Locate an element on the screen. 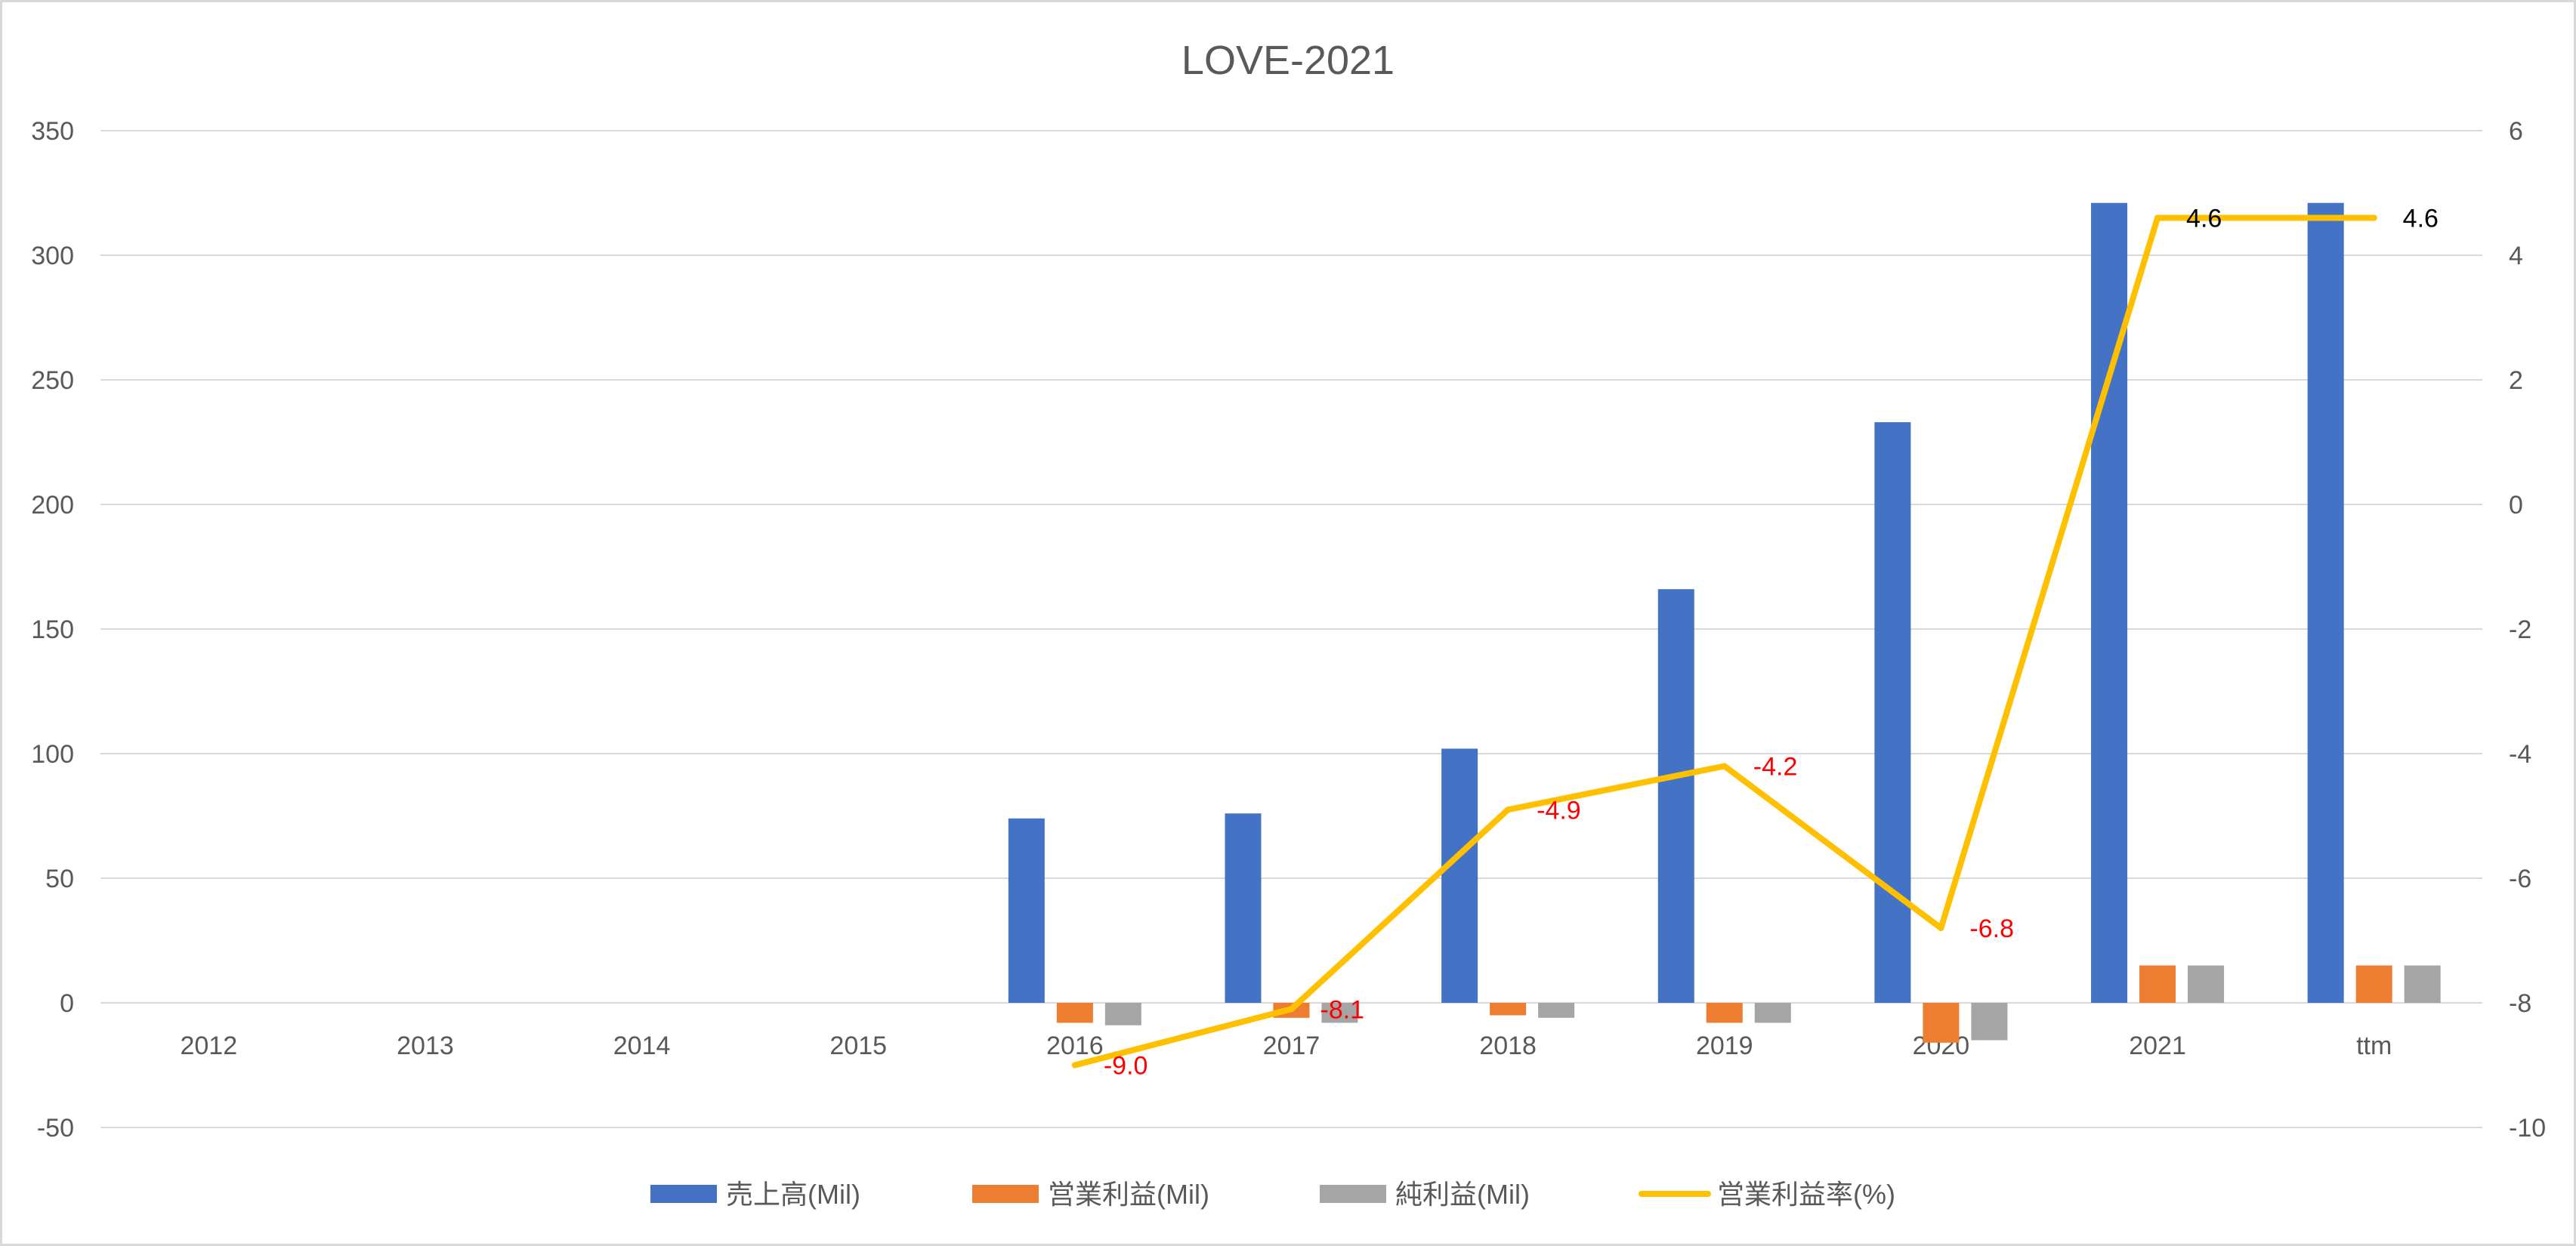 The width and height of the screenshot is (2576, 1246). x-tick-label: 2013 is located at coordinates (425, 1046).